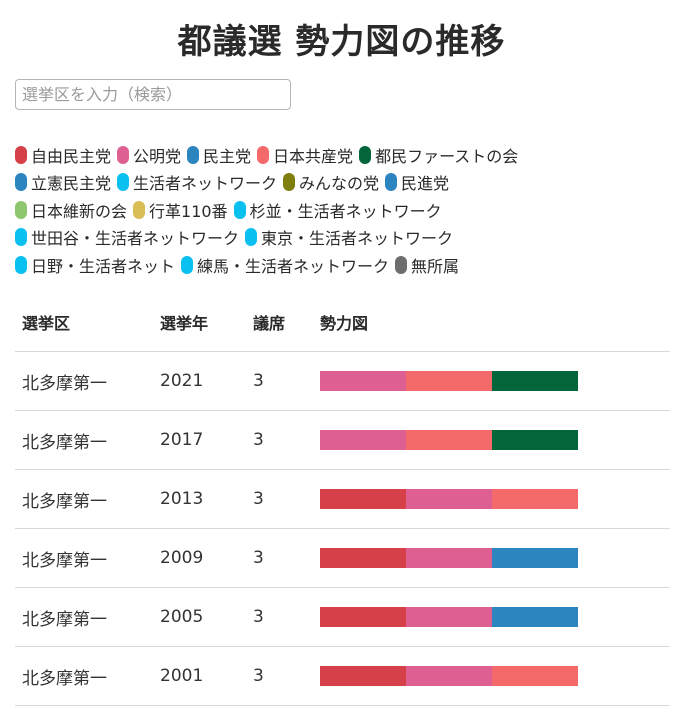 The height and width of the screenshot is (720, 683). What do you see at coordinates (293, 266) in the screenshot?
I see `legend-label: 練馬・生活者ネットワーク` at bounding box center [293, 266].